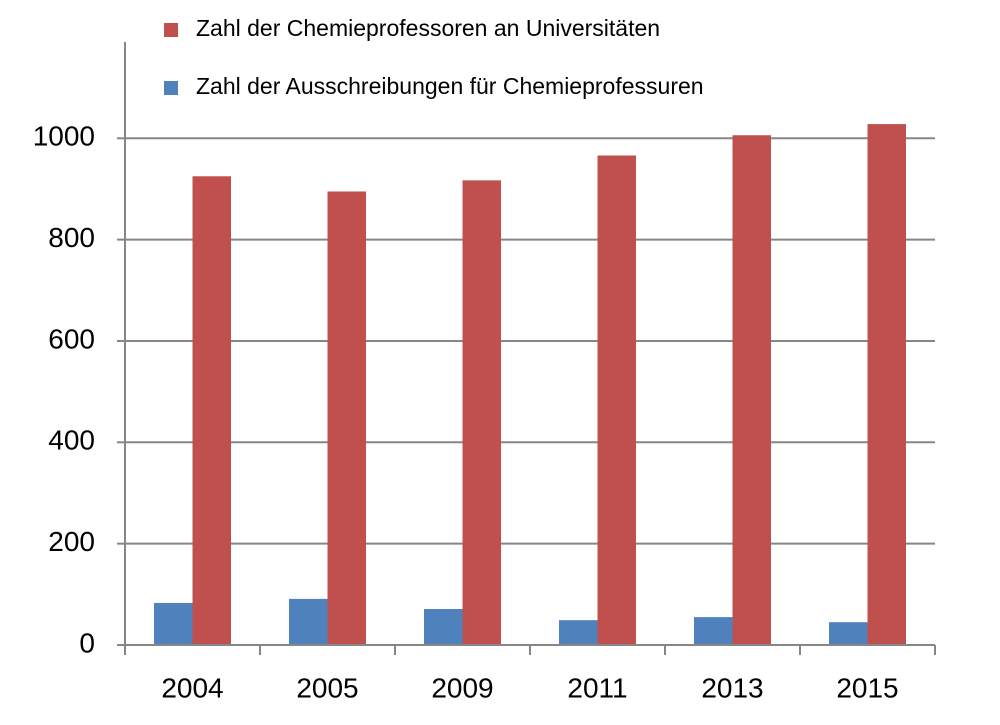  Describe the element at coordinates (71, 440) in the screenshot. I see `y-tick-label: 400` at that location.